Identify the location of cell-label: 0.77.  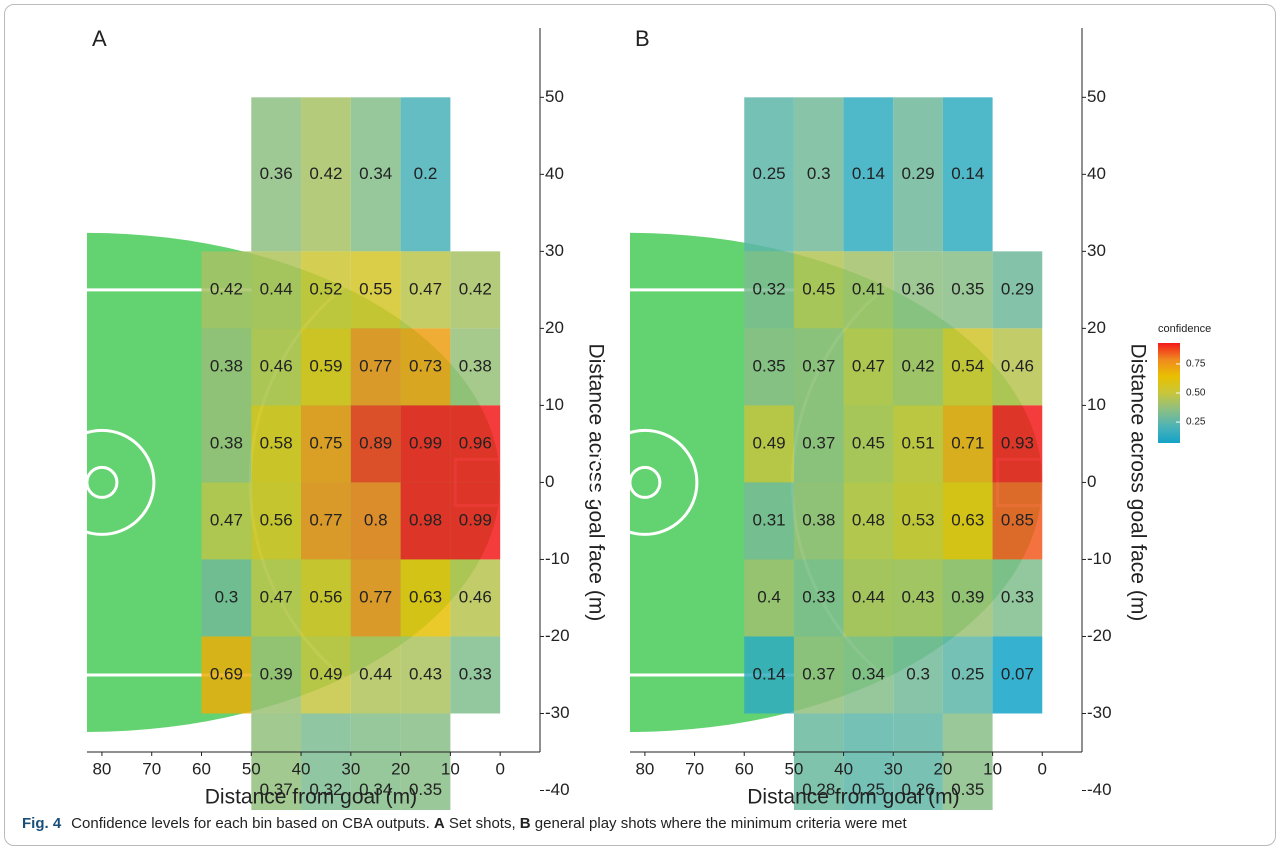
(325, 519).